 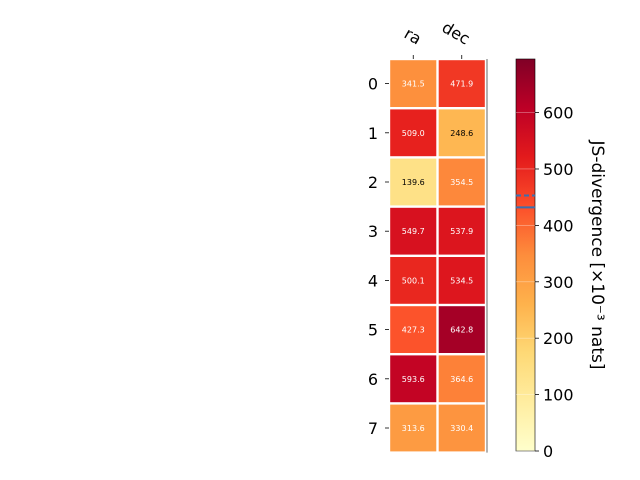 I want to click on row-label: 1, so click(x=373, y=133).